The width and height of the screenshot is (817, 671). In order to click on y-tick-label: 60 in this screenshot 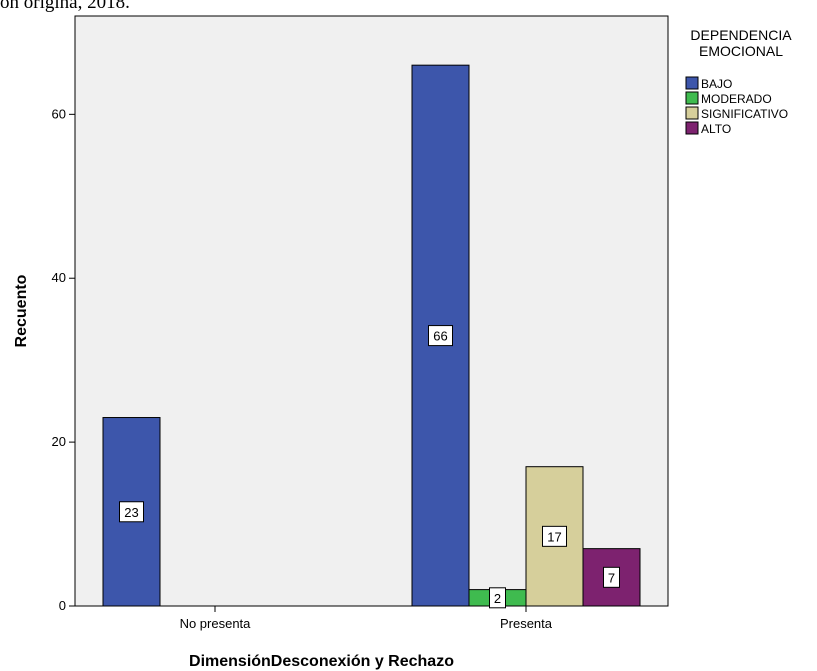, I will do `click(59, 113)`.